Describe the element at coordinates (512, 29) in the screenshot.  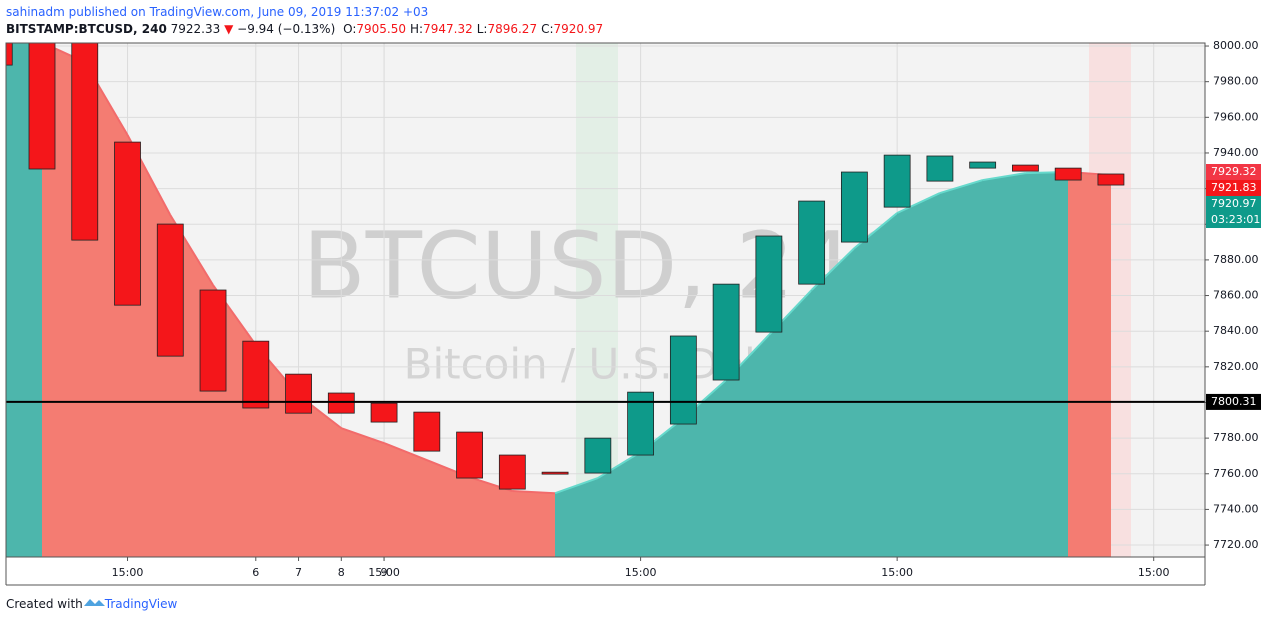
I see `ohlc-value: 7896.27` at that location.